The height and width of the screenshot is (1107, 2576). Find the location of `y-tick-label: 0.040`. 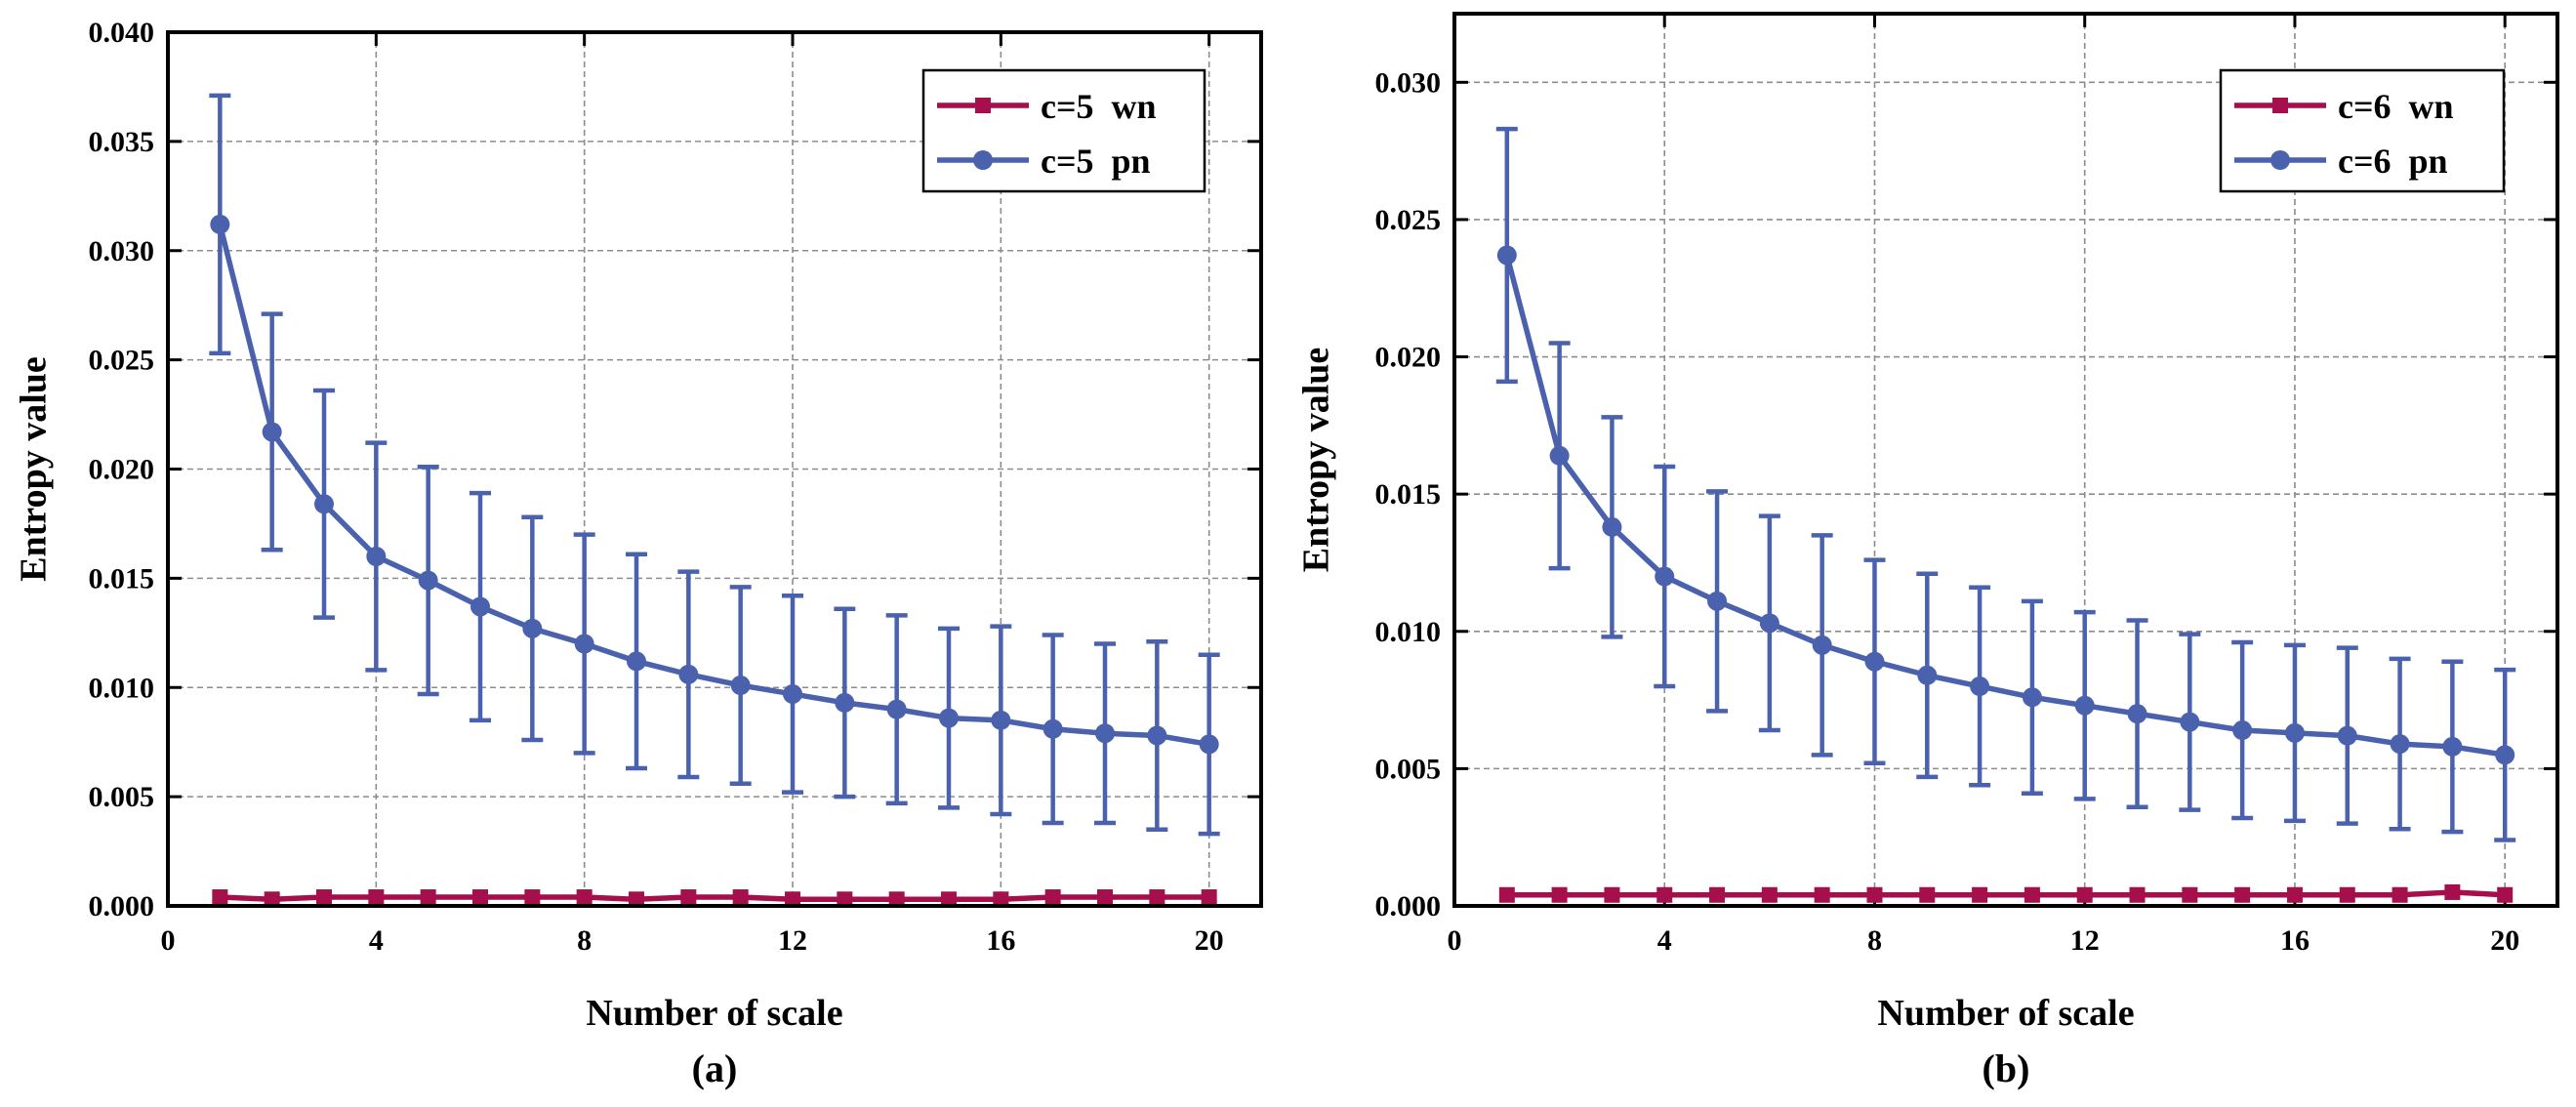

y-tick-label: 0.040 is located at coordinates (122, 33).